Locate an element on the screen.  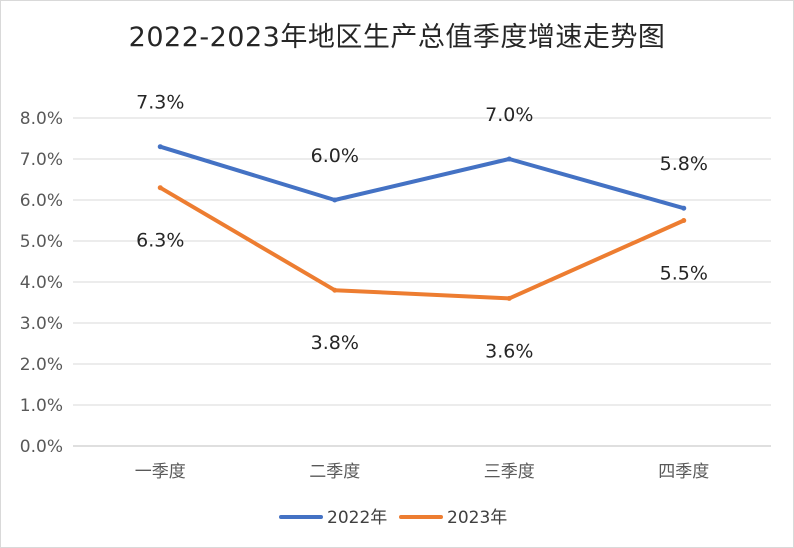
x-tick-label: 一季度 is located at coordinates (160, 472).